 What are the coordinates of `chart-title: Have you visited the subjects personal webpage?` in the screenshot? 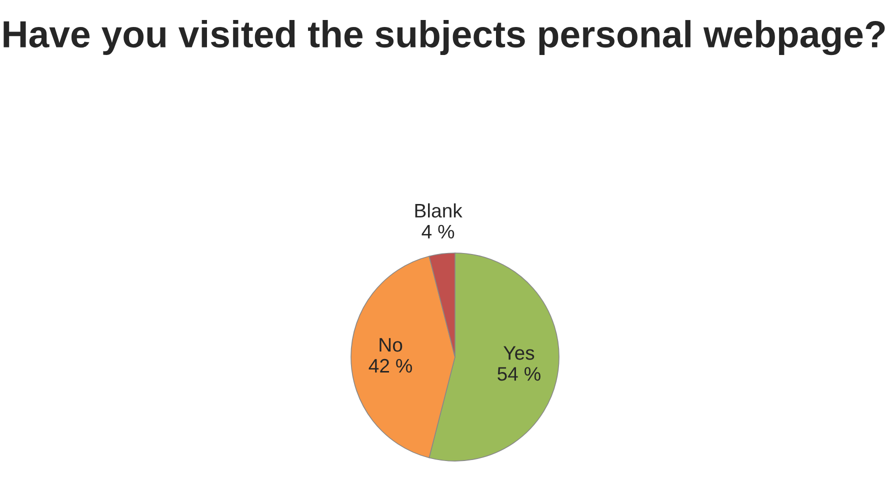 It's located at (444, 38).